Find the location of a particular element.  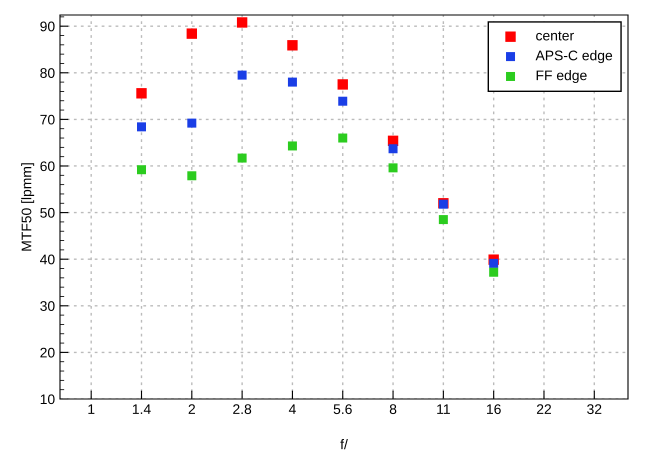

x-axis-title: f/ is located at coordinates (344, 444).